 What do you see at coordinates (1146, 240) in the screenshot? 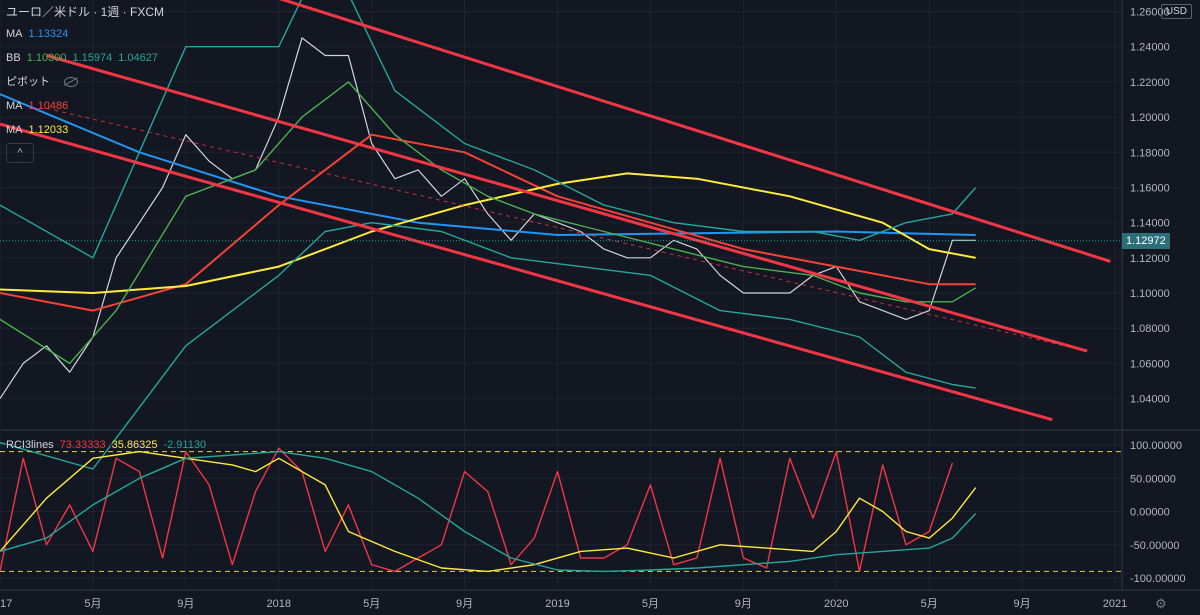
I see `last-price-tag: 1.12972` at bounding box center [1146, 240].